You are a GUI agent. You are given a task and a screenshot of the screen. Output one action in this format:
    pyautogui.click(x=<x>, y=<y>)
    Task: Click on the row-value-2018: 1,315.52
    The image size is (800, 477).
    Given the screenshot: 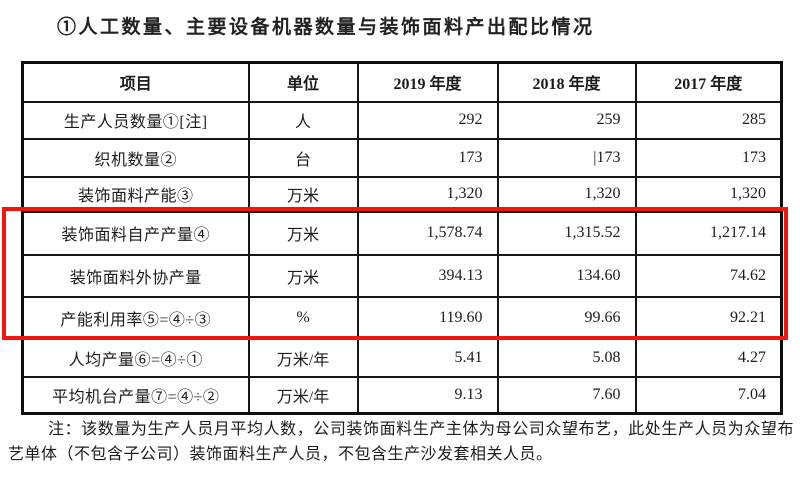 What is the action you would take?
    pyautogui.click(x=566, y=233)
    